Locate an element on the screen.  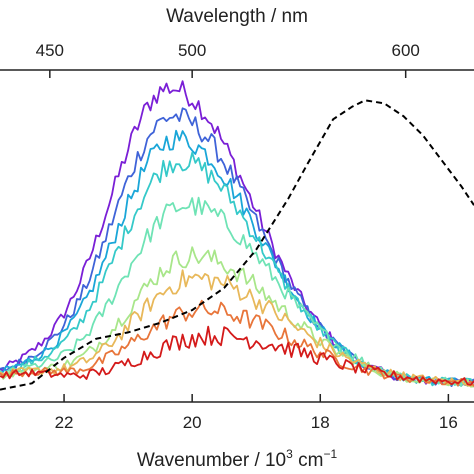
bottom-tick-label-22: 22 is located at coordinates (64, 422).